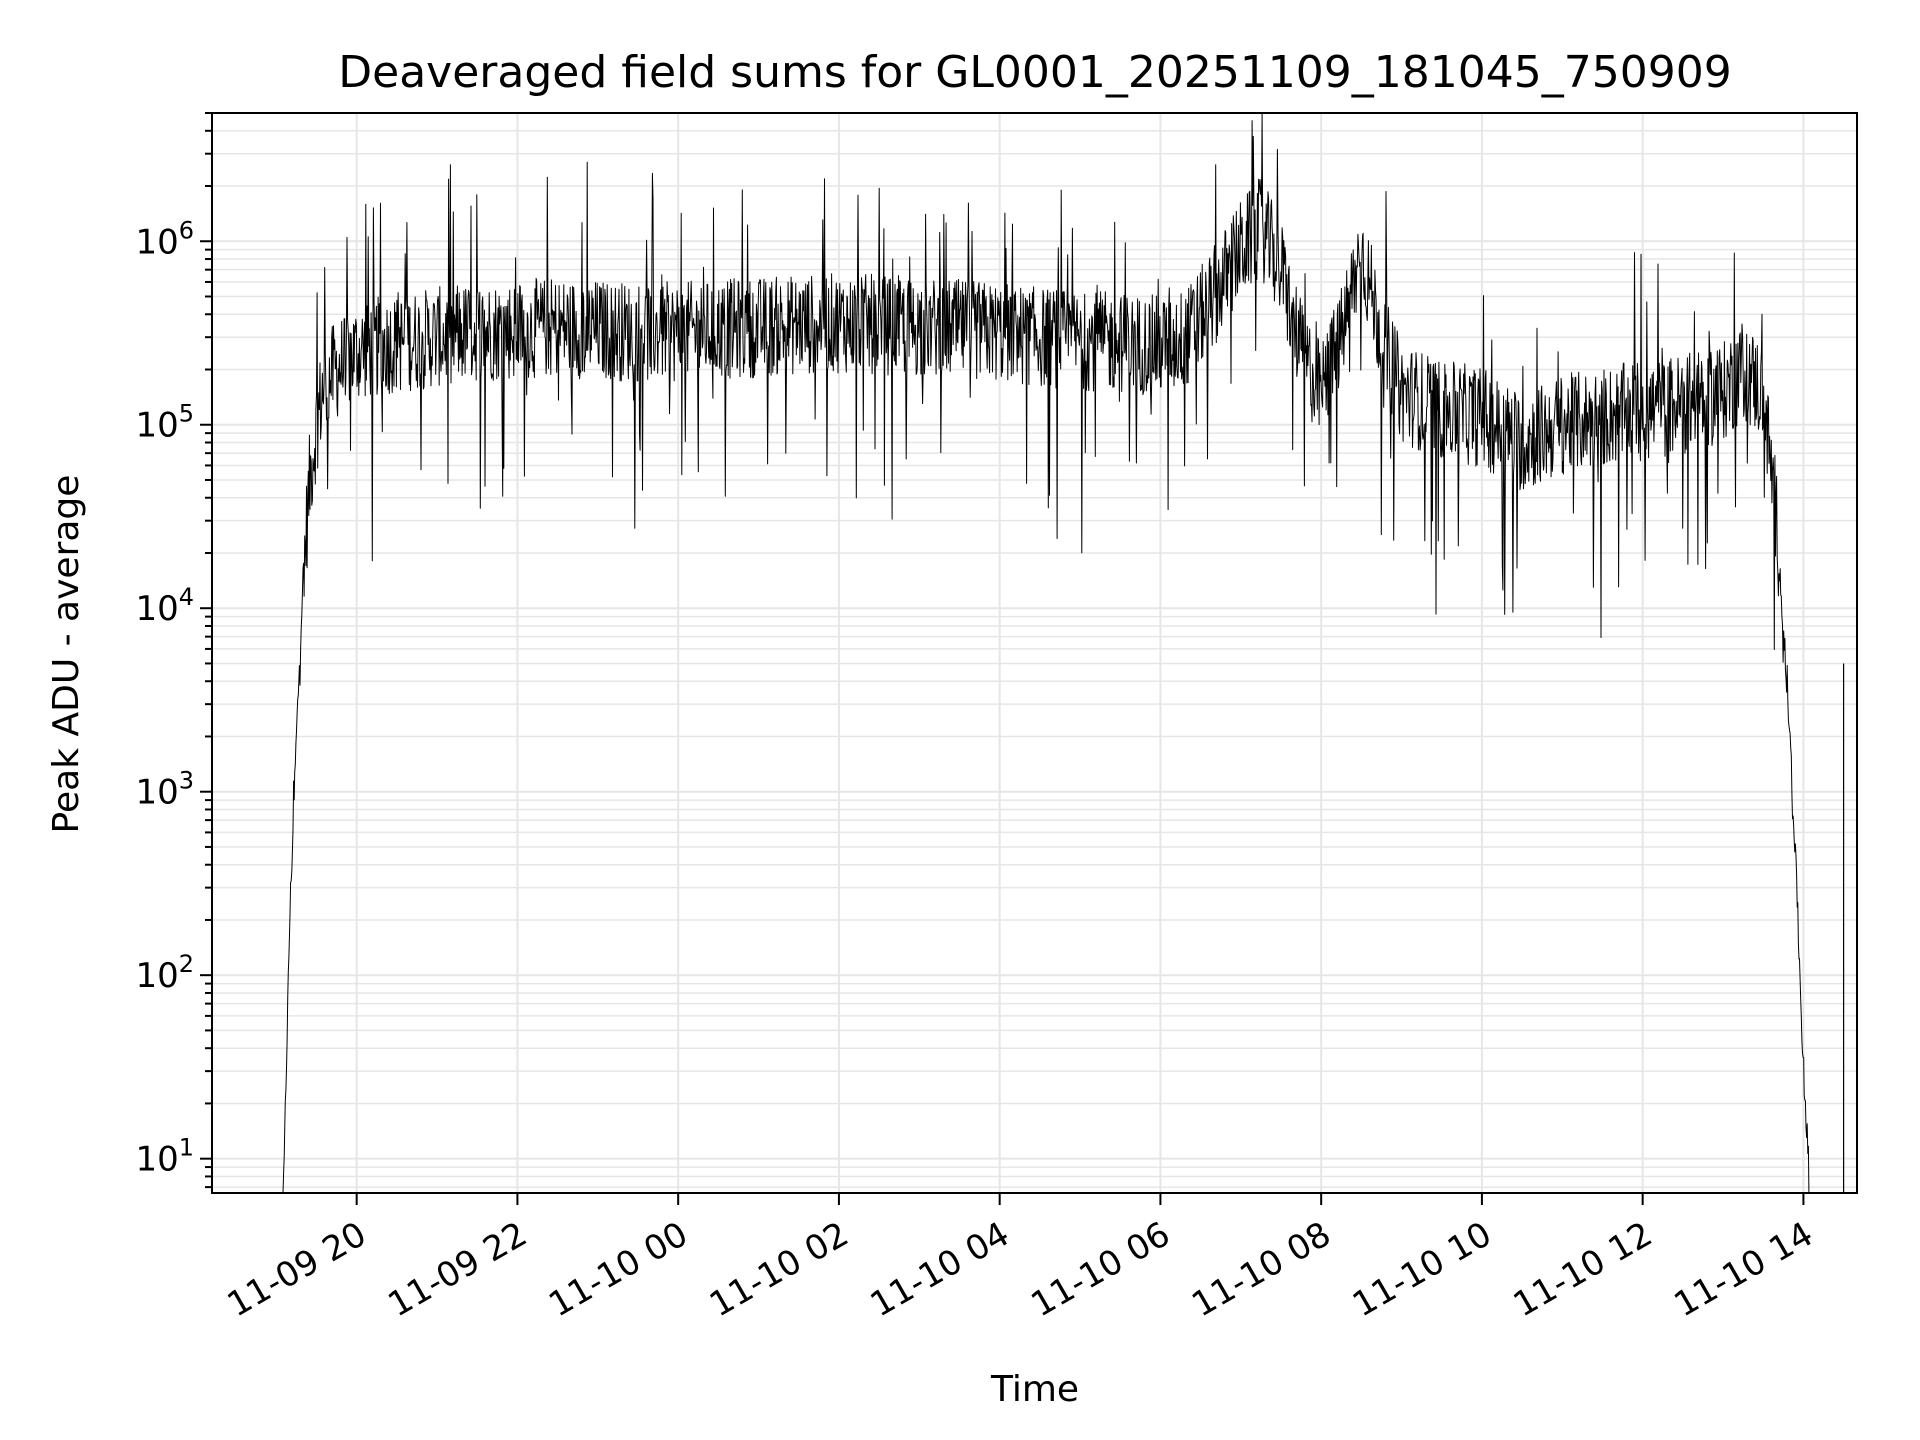 The width and height of the screenshot is (1920, 1440). What do you see at coordinates (164, 790) in the screenshot?
I see `y-tick-label: 10³` at bounding box center [164, 790].